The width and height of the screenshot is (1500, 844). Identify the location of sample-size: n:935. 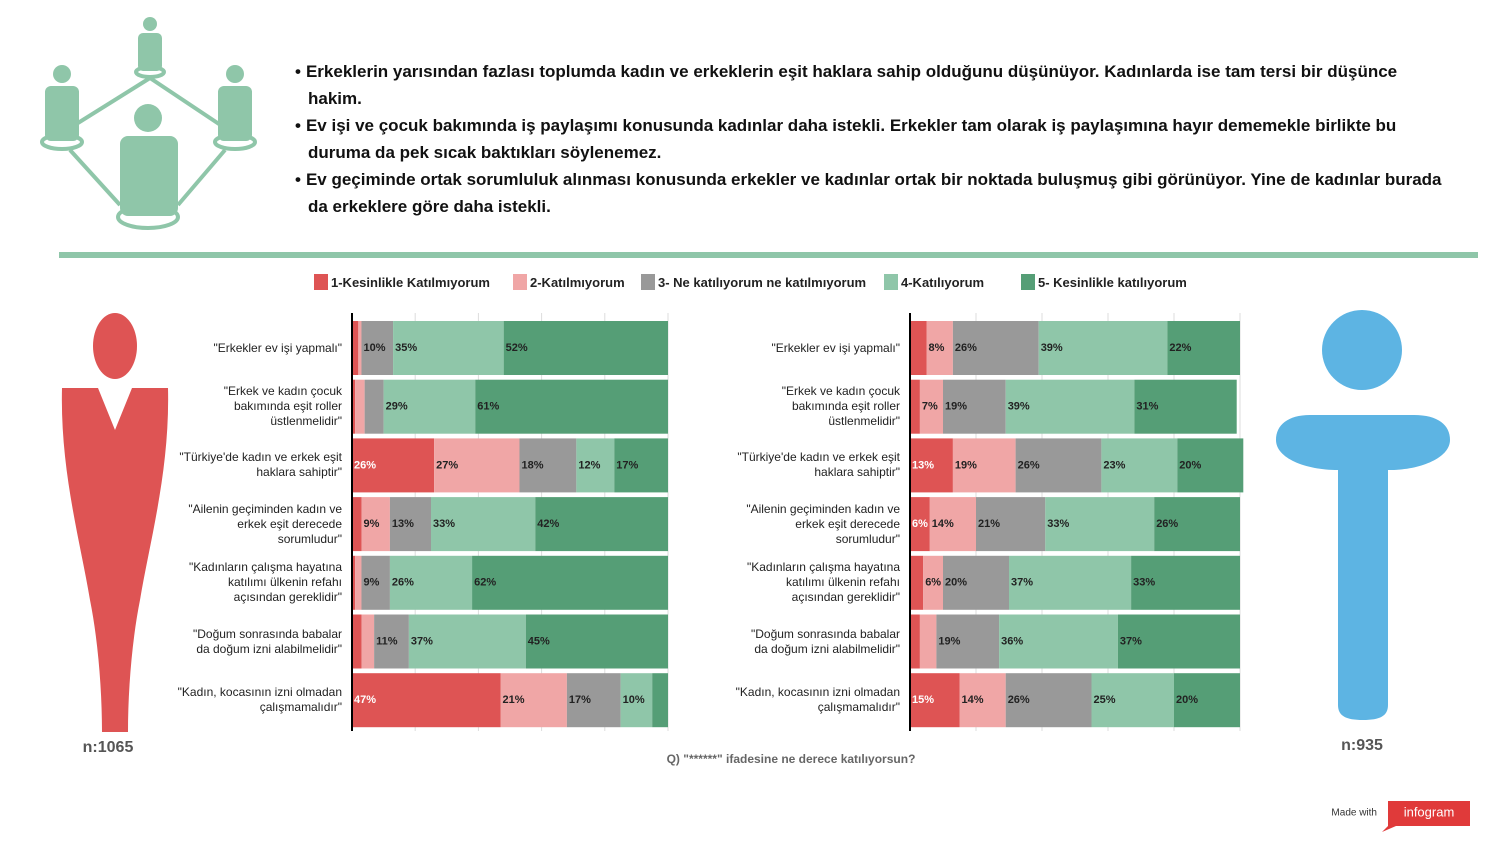
(1362, 745).